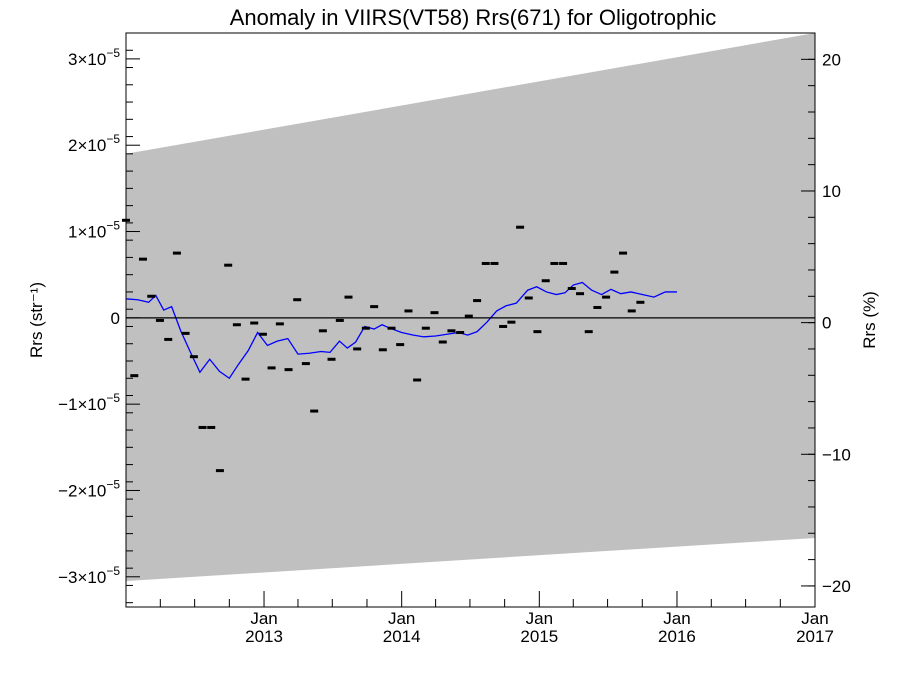 The width and height of the screenshot is (900, 675). I want to click on y-left-tick-label: −1×10⁻⁵, so click(89, 402).